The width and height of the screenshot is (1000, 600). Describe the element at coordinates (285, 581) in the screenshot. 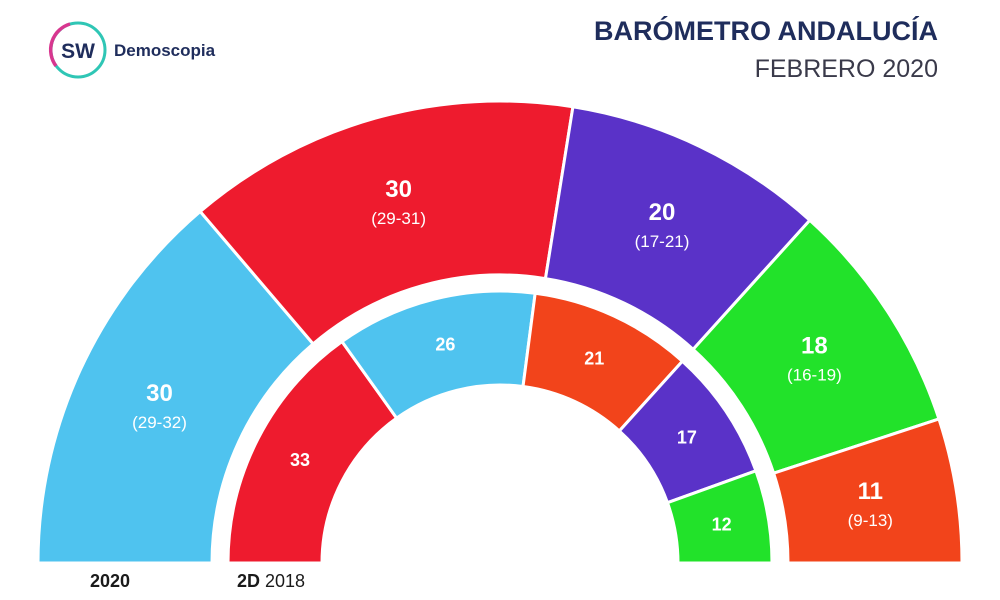

I see `ring-label-2018-rest: 2018` at that location.